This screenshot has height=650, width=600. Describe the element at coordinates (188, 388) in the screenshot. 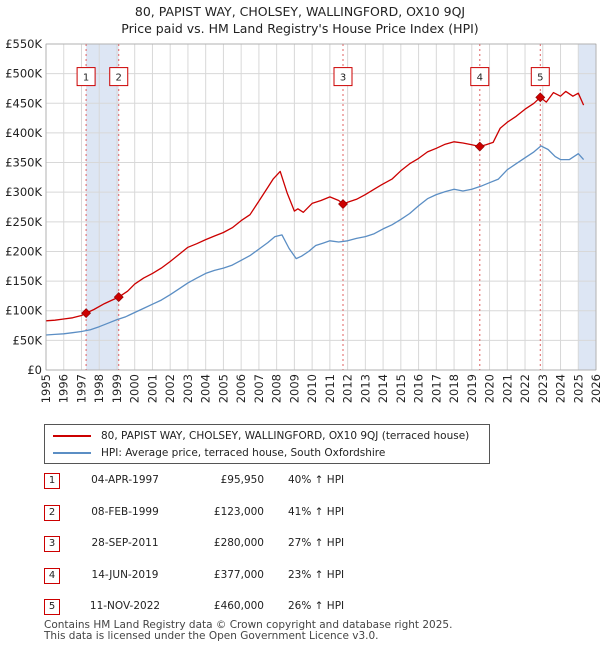

I see `x-tick-label: 2003` at that location.